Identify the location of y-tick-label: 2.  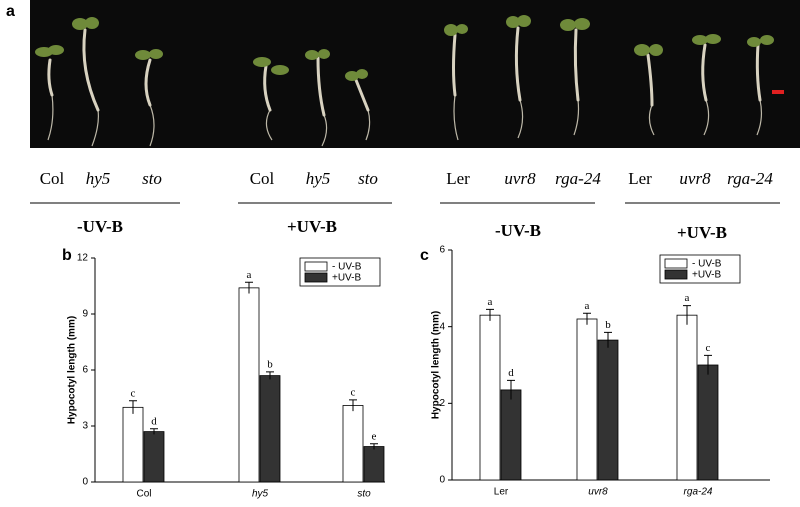
(442, 403).